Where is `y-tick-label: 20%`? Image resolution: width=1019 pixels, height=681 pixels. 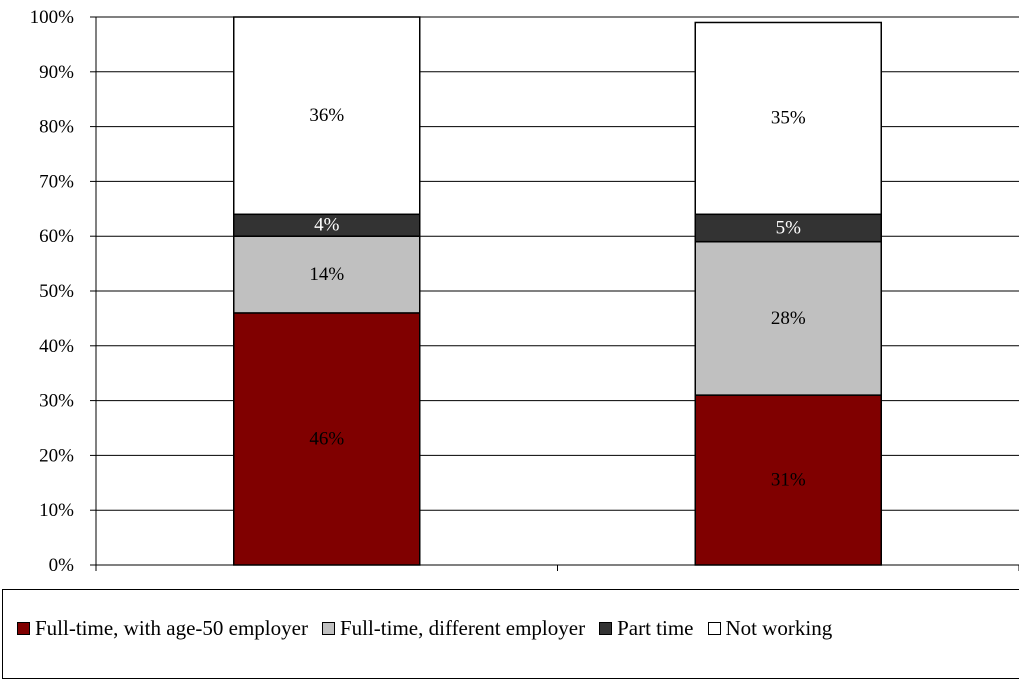 y-tick-label: 20% is located at coordinates (56, 455).